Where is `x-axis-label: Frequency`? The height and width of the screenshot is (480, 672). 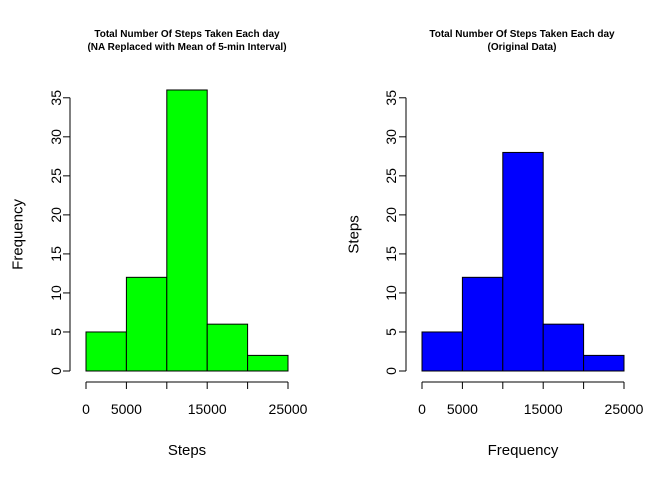 x-axis-label: Frequency is located at coordinates (523, 450).